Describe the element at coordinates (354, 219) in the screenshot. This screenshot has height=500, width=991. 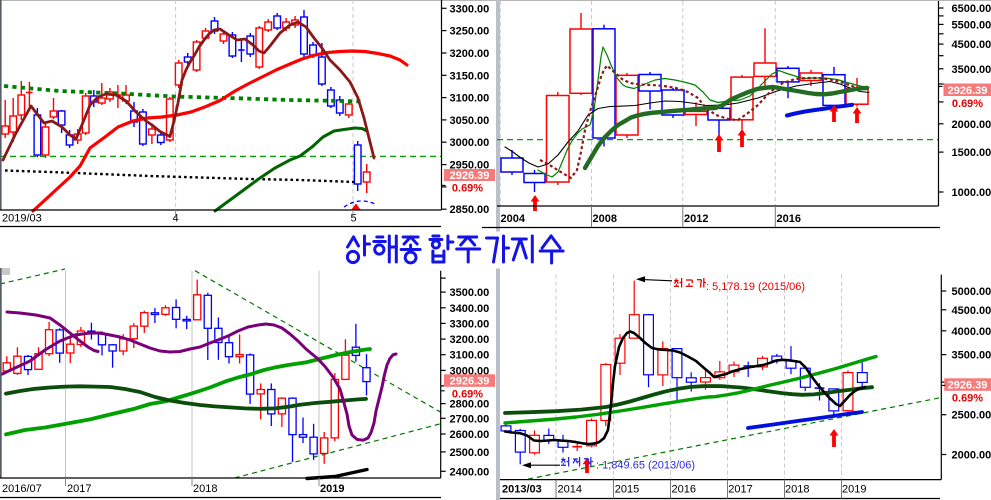
I see `svg-text: 5` at that location.